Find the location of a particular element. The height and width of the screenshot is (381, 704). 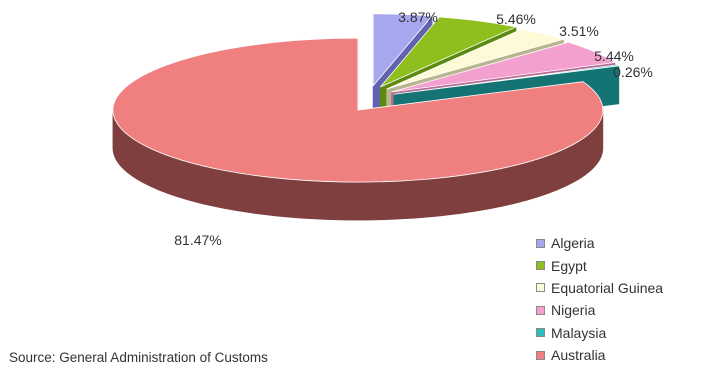

legend-item-egypt: Egypt is located at coordinates (599, 265).